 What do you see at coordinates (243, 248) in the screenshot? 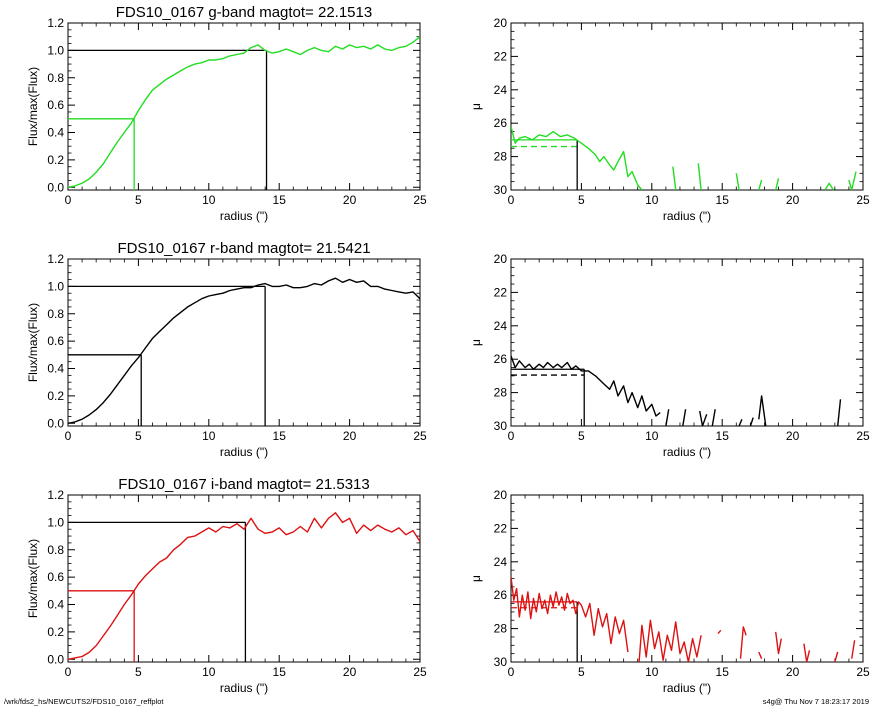
I see `panel-title: FDS10_0167 r-band magtot= 21.5421` at bounding box center [243, 248].